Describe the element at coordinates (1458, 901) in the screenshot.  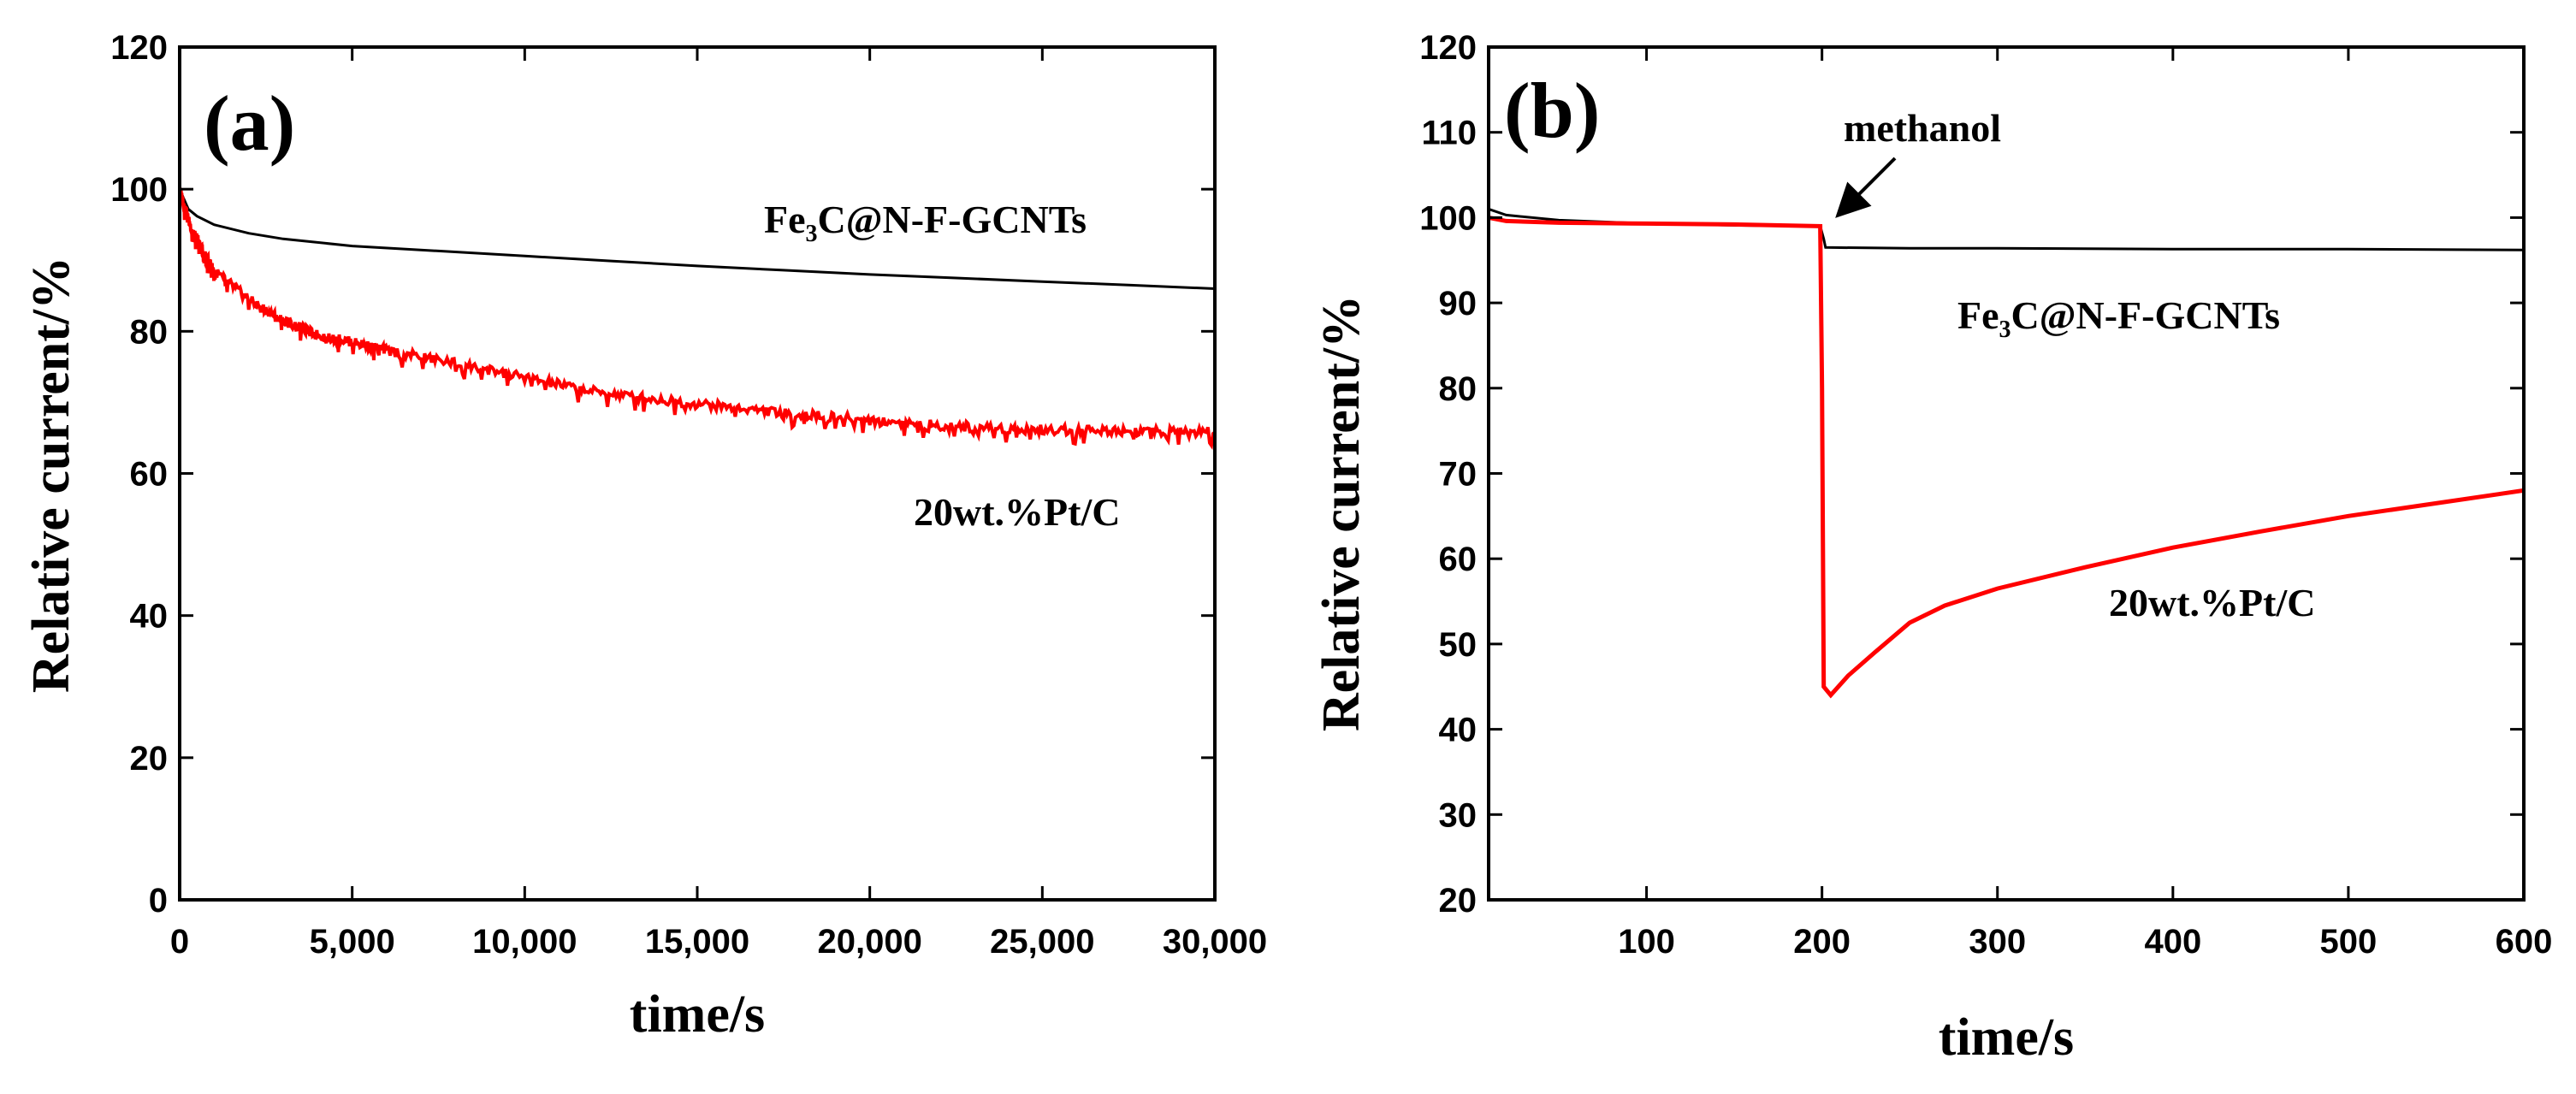
I see `y-tick-label-b-0: 20` at that location.